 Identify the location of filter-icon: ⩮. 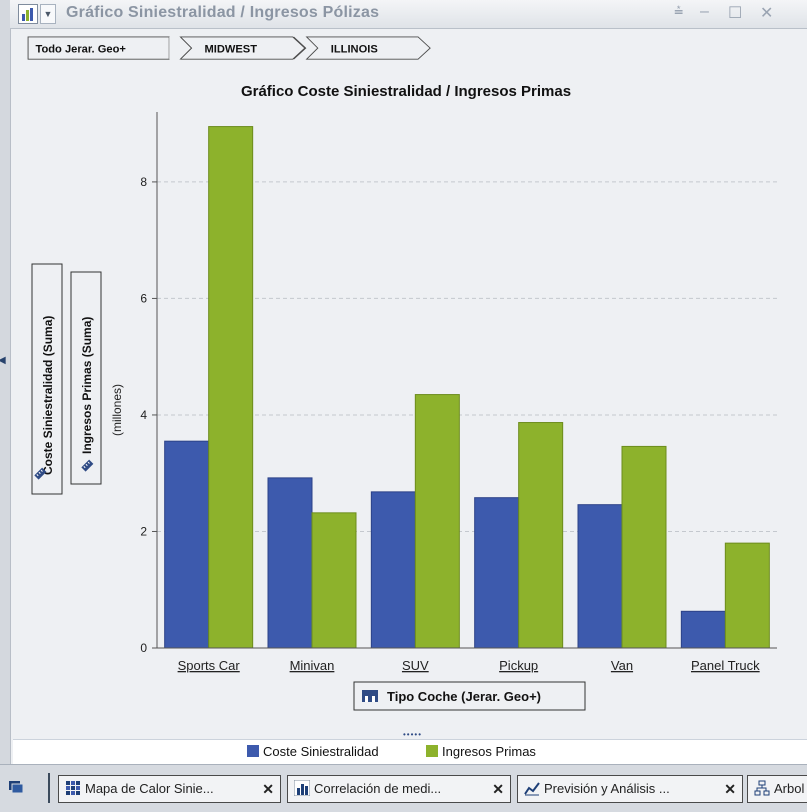
(679, 11).